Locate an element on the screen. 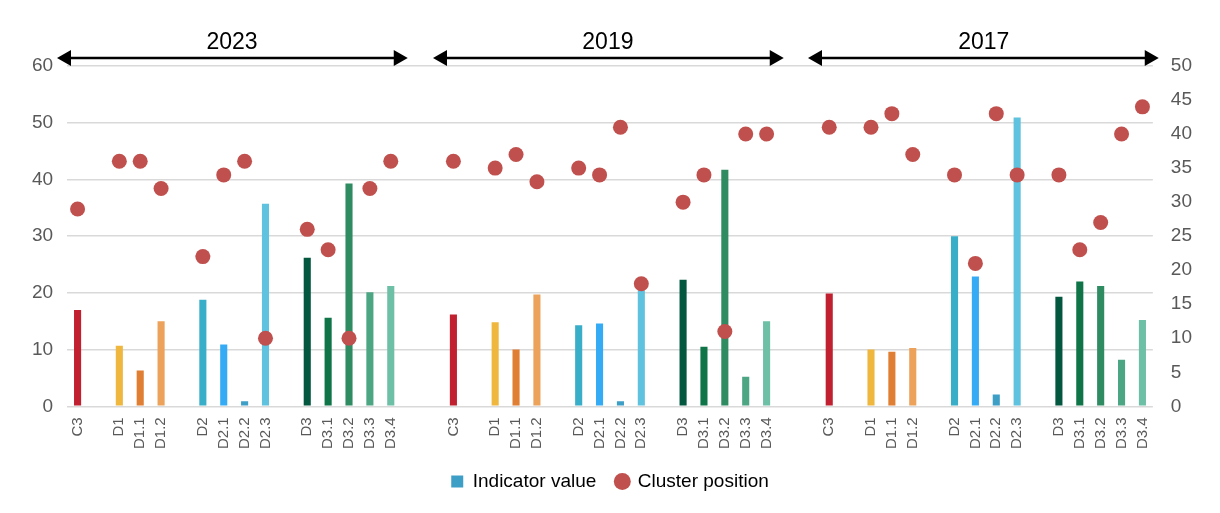 Image resolution: width=1220 pixels, height=513 pixels. x-tick-label: D3.3 is located at coordinates (369, 433).